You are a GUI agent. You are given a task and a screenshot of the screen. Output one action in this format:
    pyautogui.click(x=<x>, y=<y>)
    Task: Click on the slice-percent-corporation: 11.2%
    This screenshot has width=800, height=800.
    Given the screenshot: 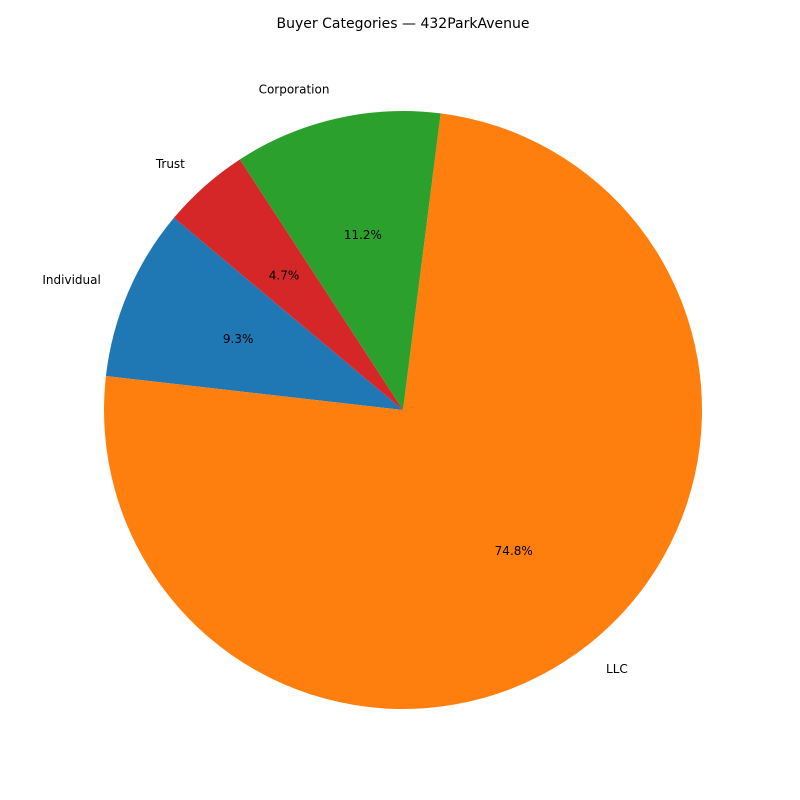 What is the action you would take?
    pyautogui.click(x=363, y=235)
    